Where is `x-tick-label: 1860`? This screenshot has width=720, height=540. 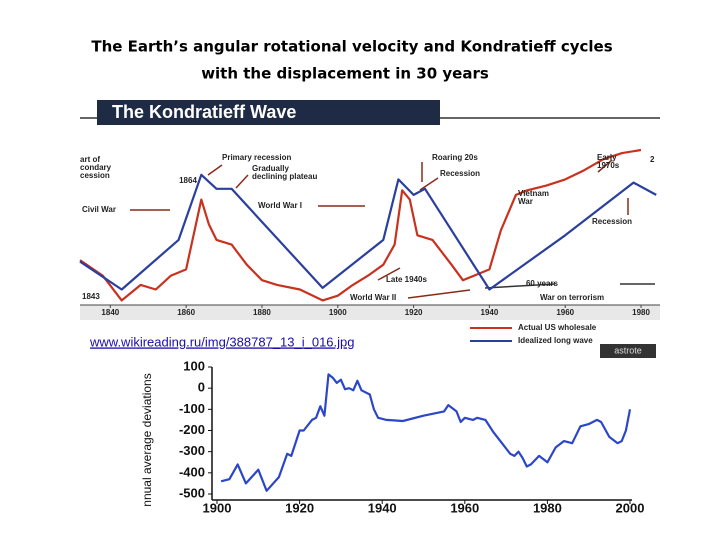 x-tick-label: 1860 is located at coordinates (186, 312).